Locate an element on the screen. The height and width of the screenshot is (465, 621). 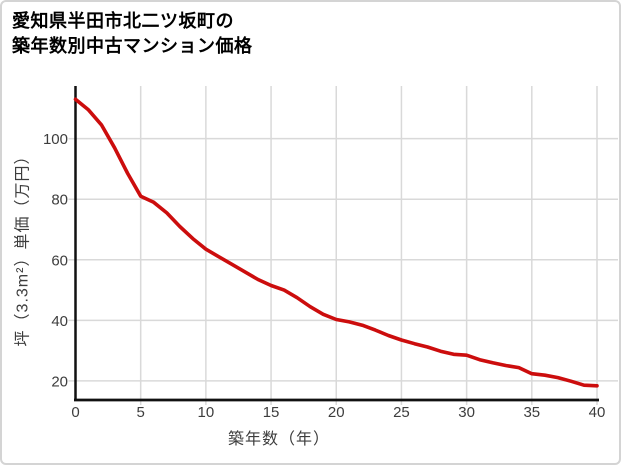
y-tick-label: 100 is located at coordinates (55, 139).